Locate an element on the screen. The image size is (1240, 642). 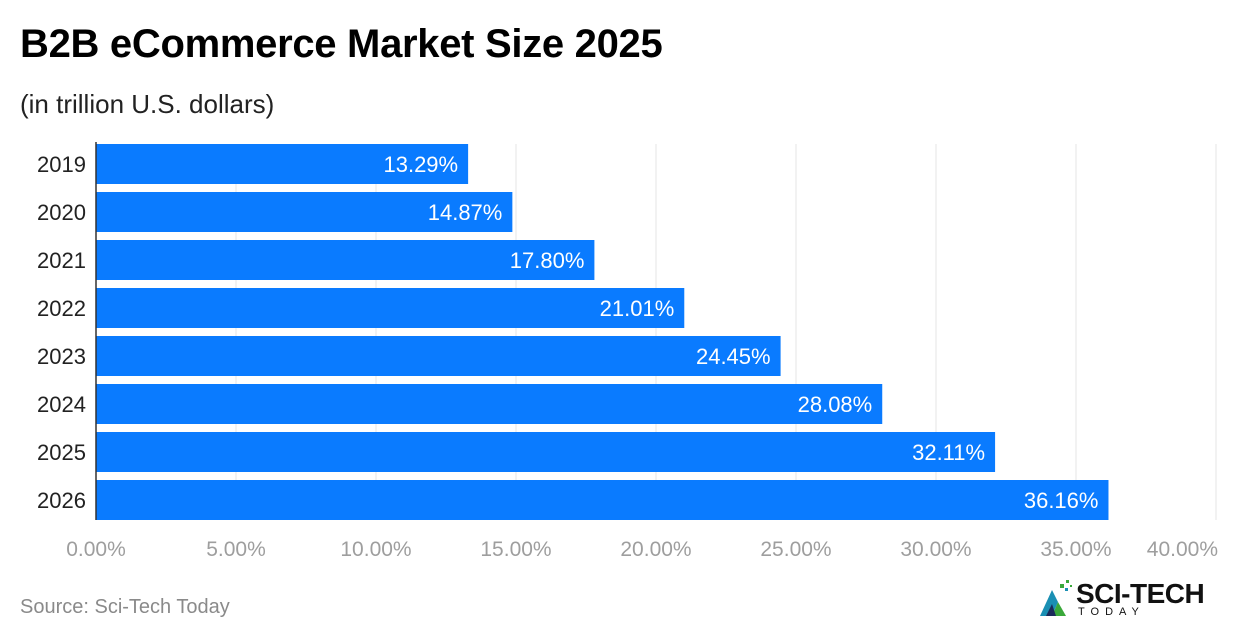
bar-data-label: 17.80% is located at coordinates (547, 260).